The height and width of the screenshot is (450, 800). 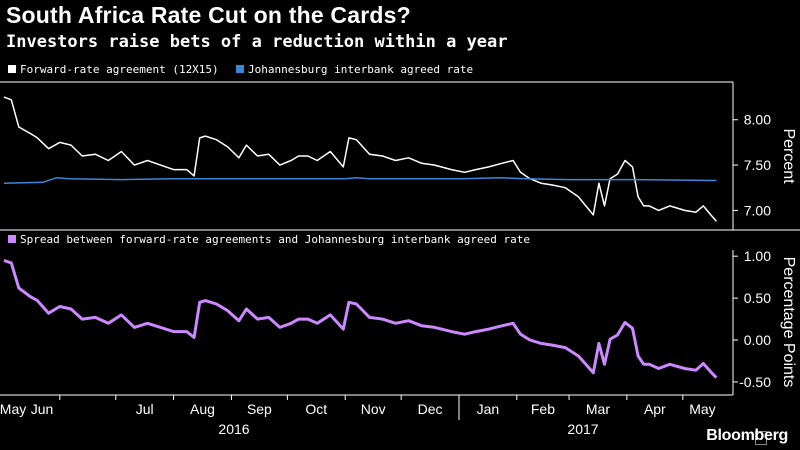 What do you see at coordinates (12, 69) in the screenshot?
I see `legend-swatch-fra` at bounding box center [12, 69].